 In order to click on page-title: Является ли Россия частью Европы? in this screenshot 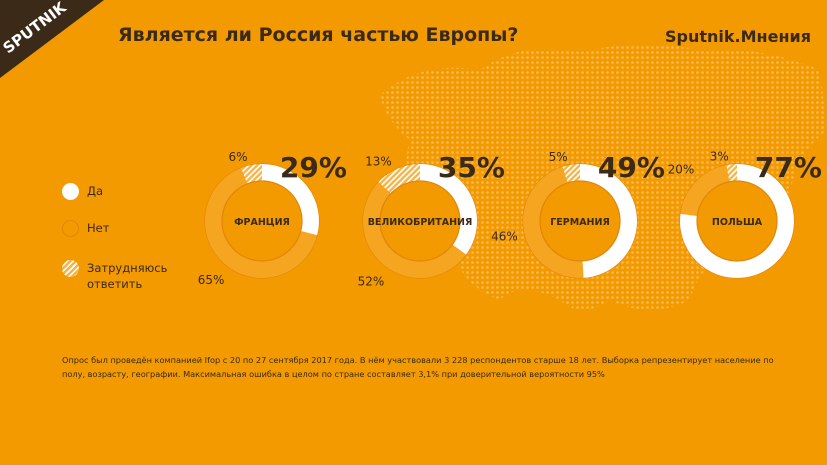, I will do `click(318, 35)`.